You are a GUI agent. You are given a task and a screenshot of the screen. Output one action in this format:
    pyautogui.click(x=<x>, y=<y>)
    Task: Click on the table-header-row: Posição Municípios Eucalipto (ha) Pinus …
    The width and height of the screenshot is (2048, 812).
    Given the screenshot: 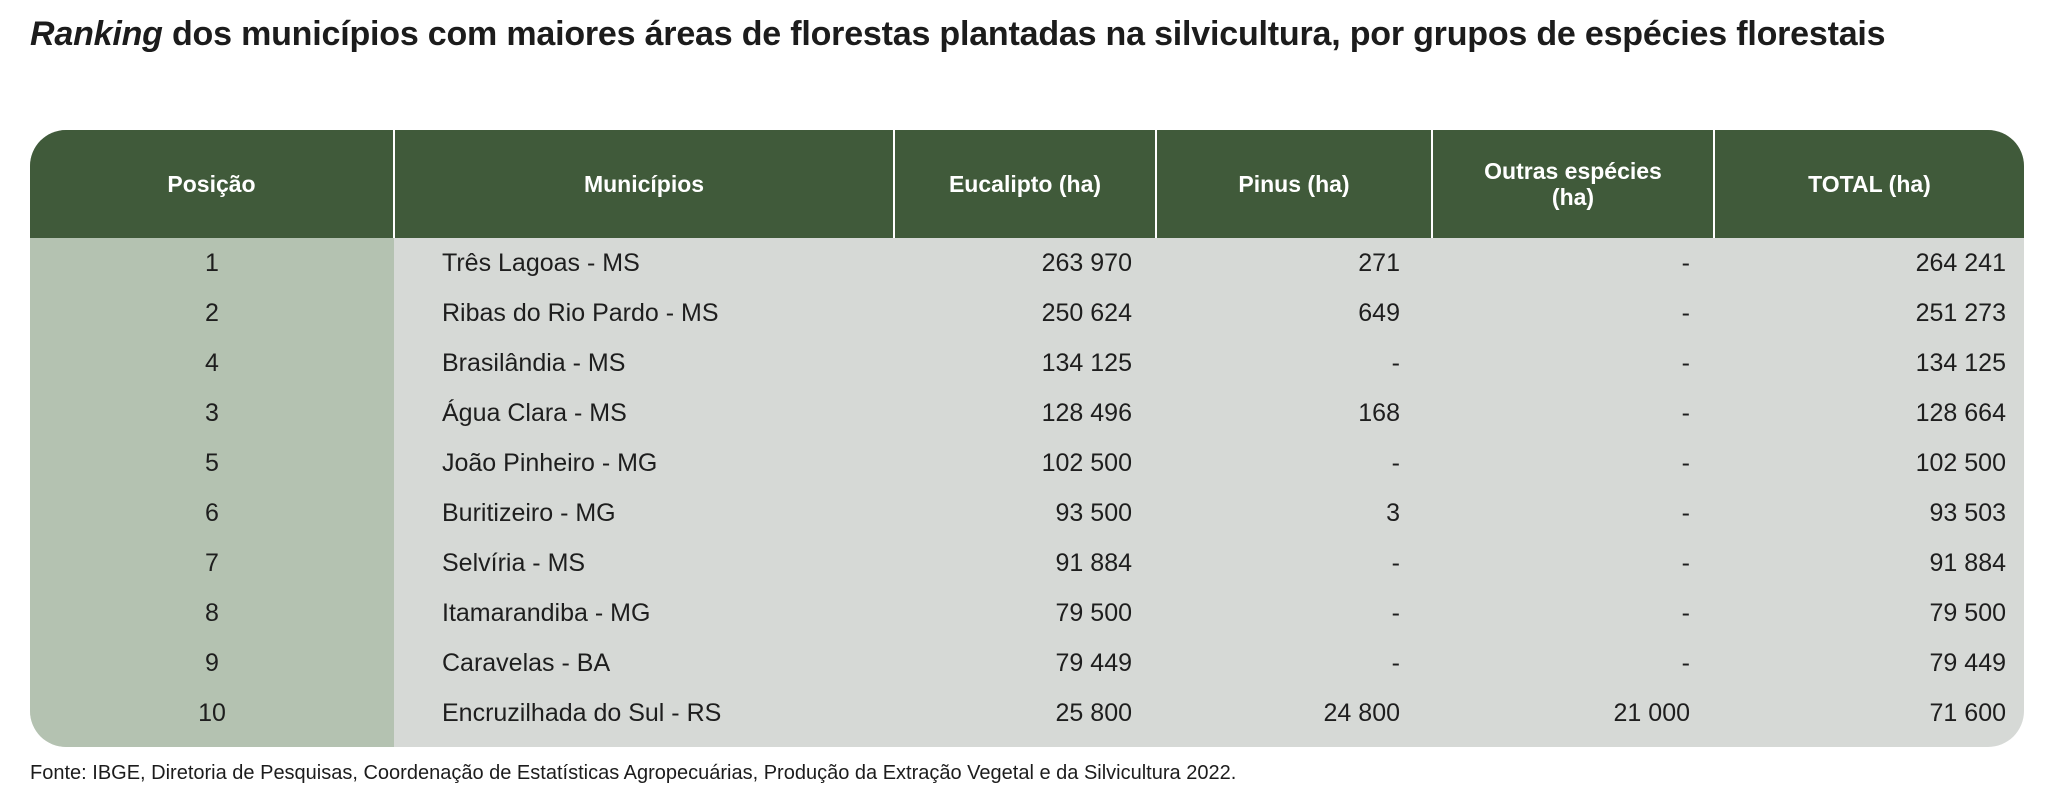 What is the action you would take?
    pyautogui.click(x=1027, y=184)
    